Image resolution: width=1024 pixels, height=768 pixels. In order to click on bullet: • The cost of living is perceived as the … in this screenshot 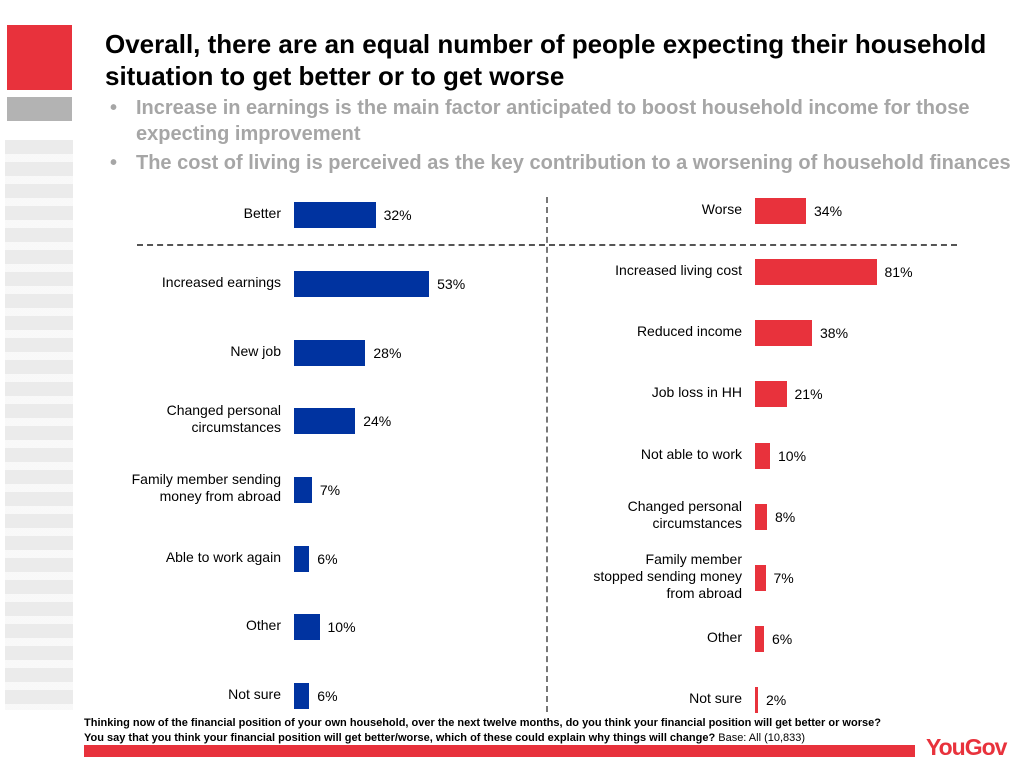, I will do `click(560, 163)`.